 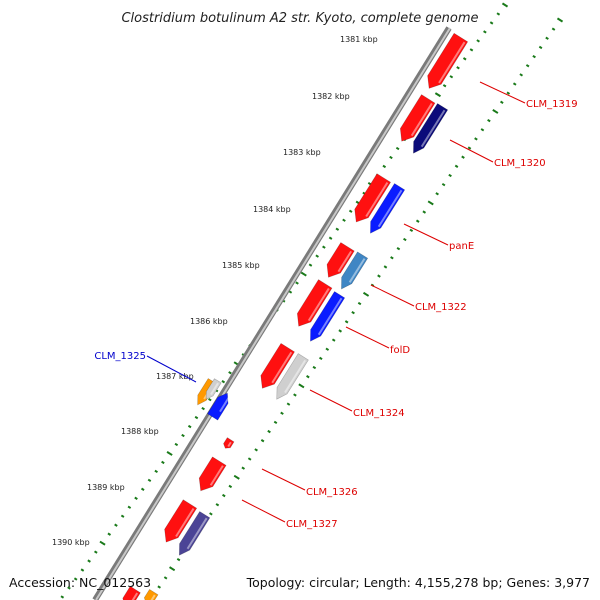 I want to click on gene-label: CLM_1326, so click(x=332, y=492).